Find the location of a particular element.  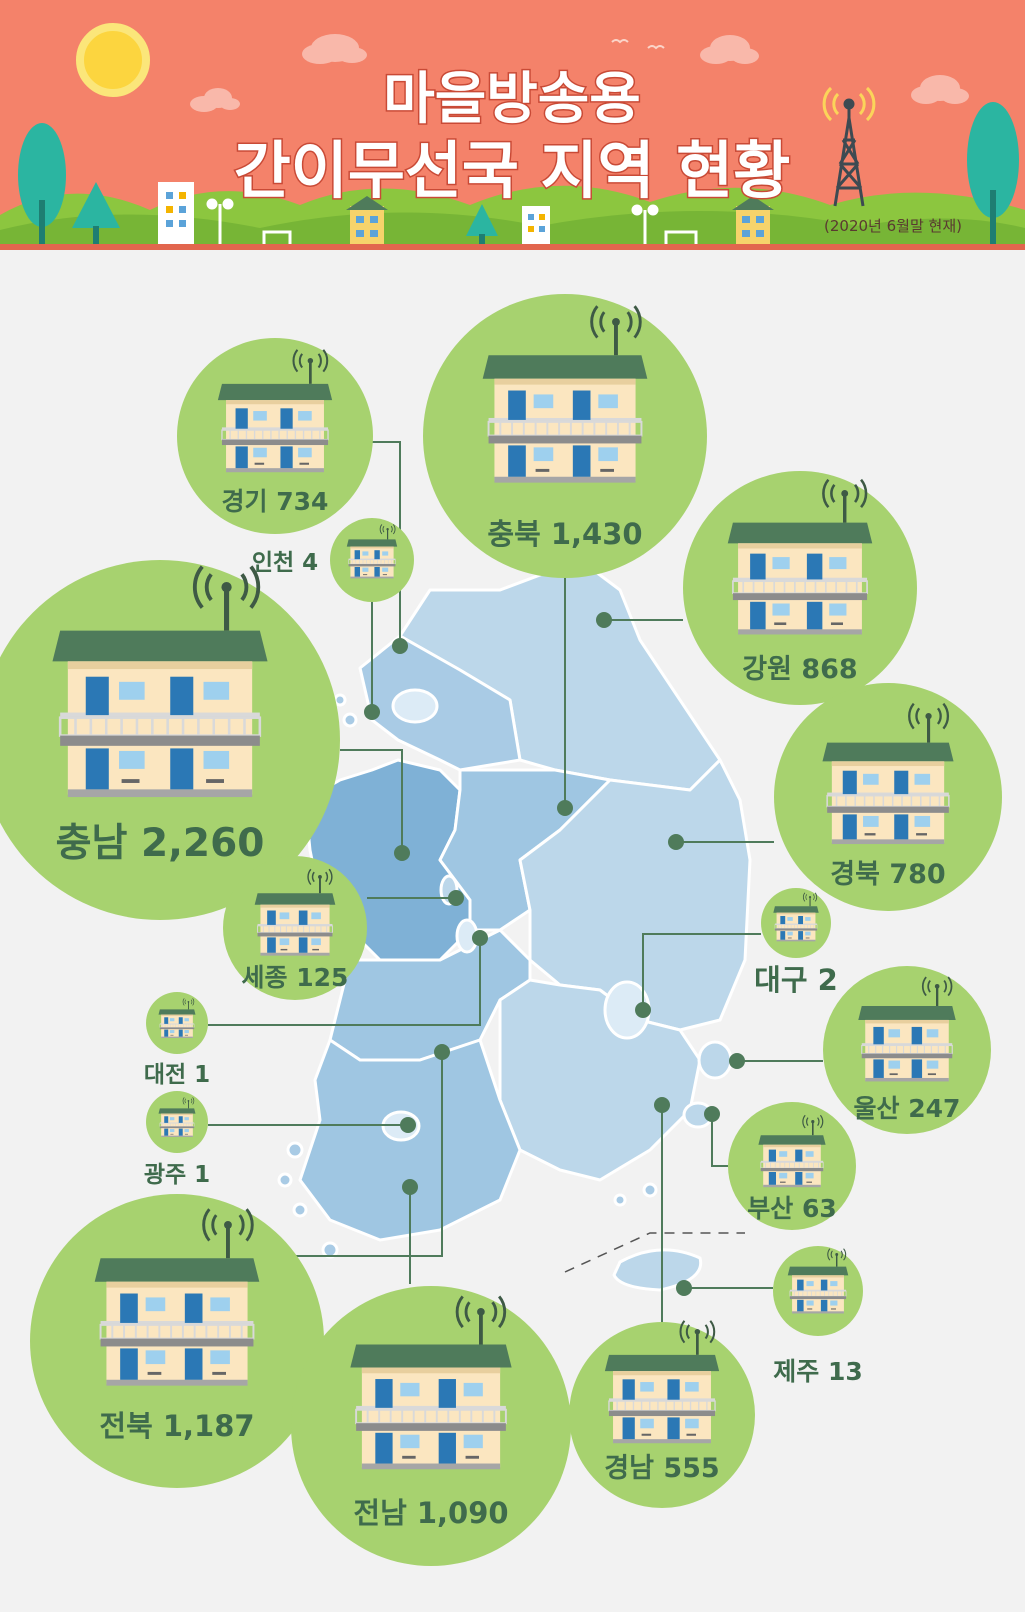

region-label-ulsan: 울산 247 is located at coordinates (907, 1108).